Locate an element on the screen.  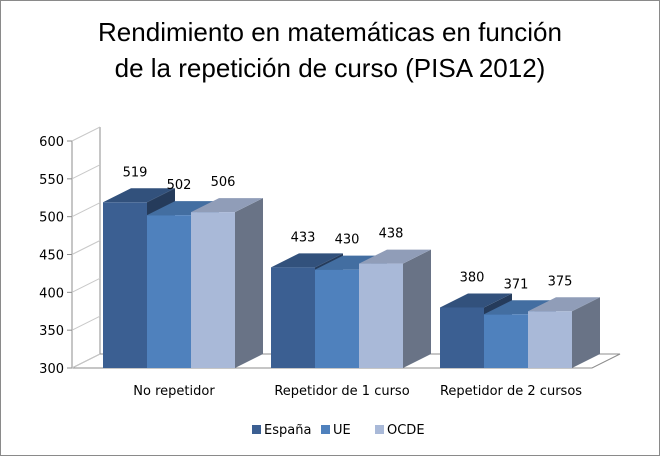
data-label: 375 is located at coordinates (560, 281).